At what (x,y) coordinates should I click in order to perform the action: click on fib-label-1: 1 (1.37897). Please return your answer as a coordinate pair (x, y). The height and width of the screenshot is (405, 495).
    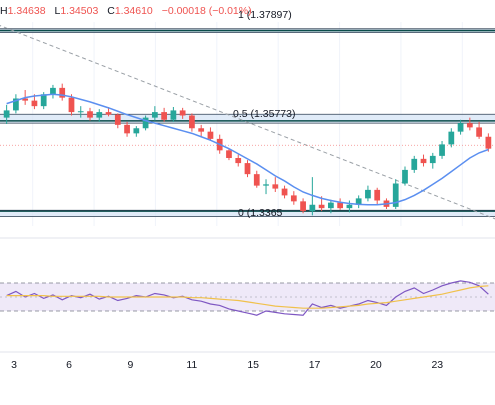
    Looking at the image, I should click on (265, 15).